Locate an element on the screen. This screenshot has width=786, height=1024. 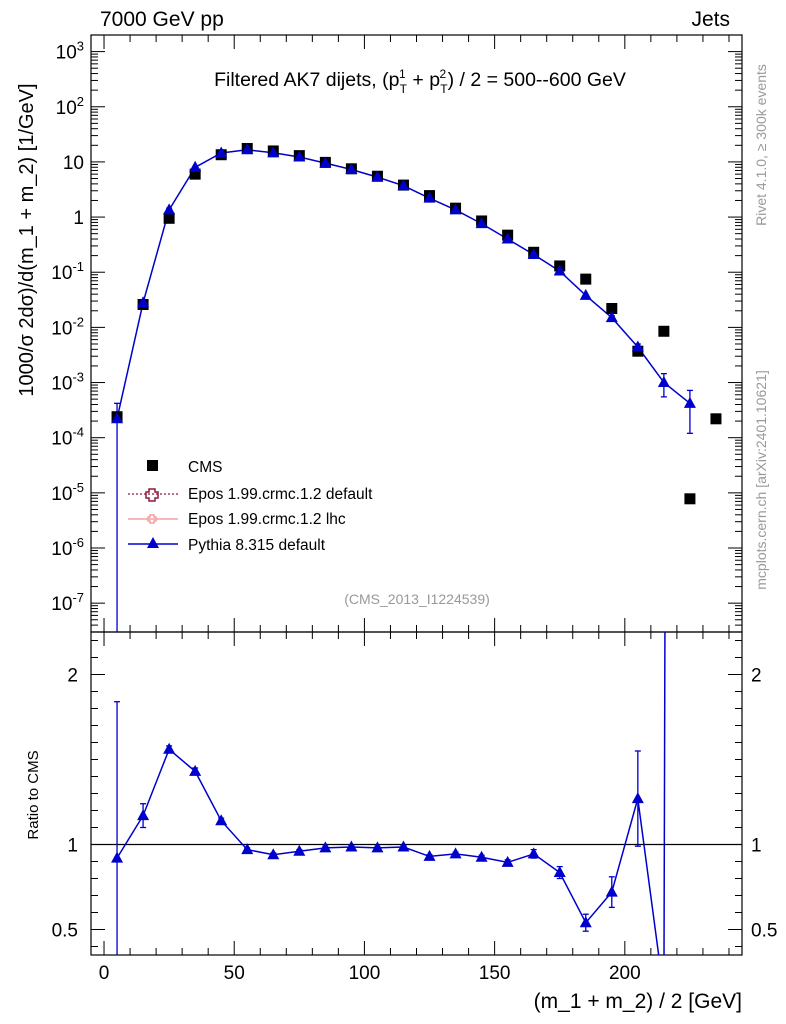
ratio-y-tick-label-left: 2 is located at coordinates (72, 676).